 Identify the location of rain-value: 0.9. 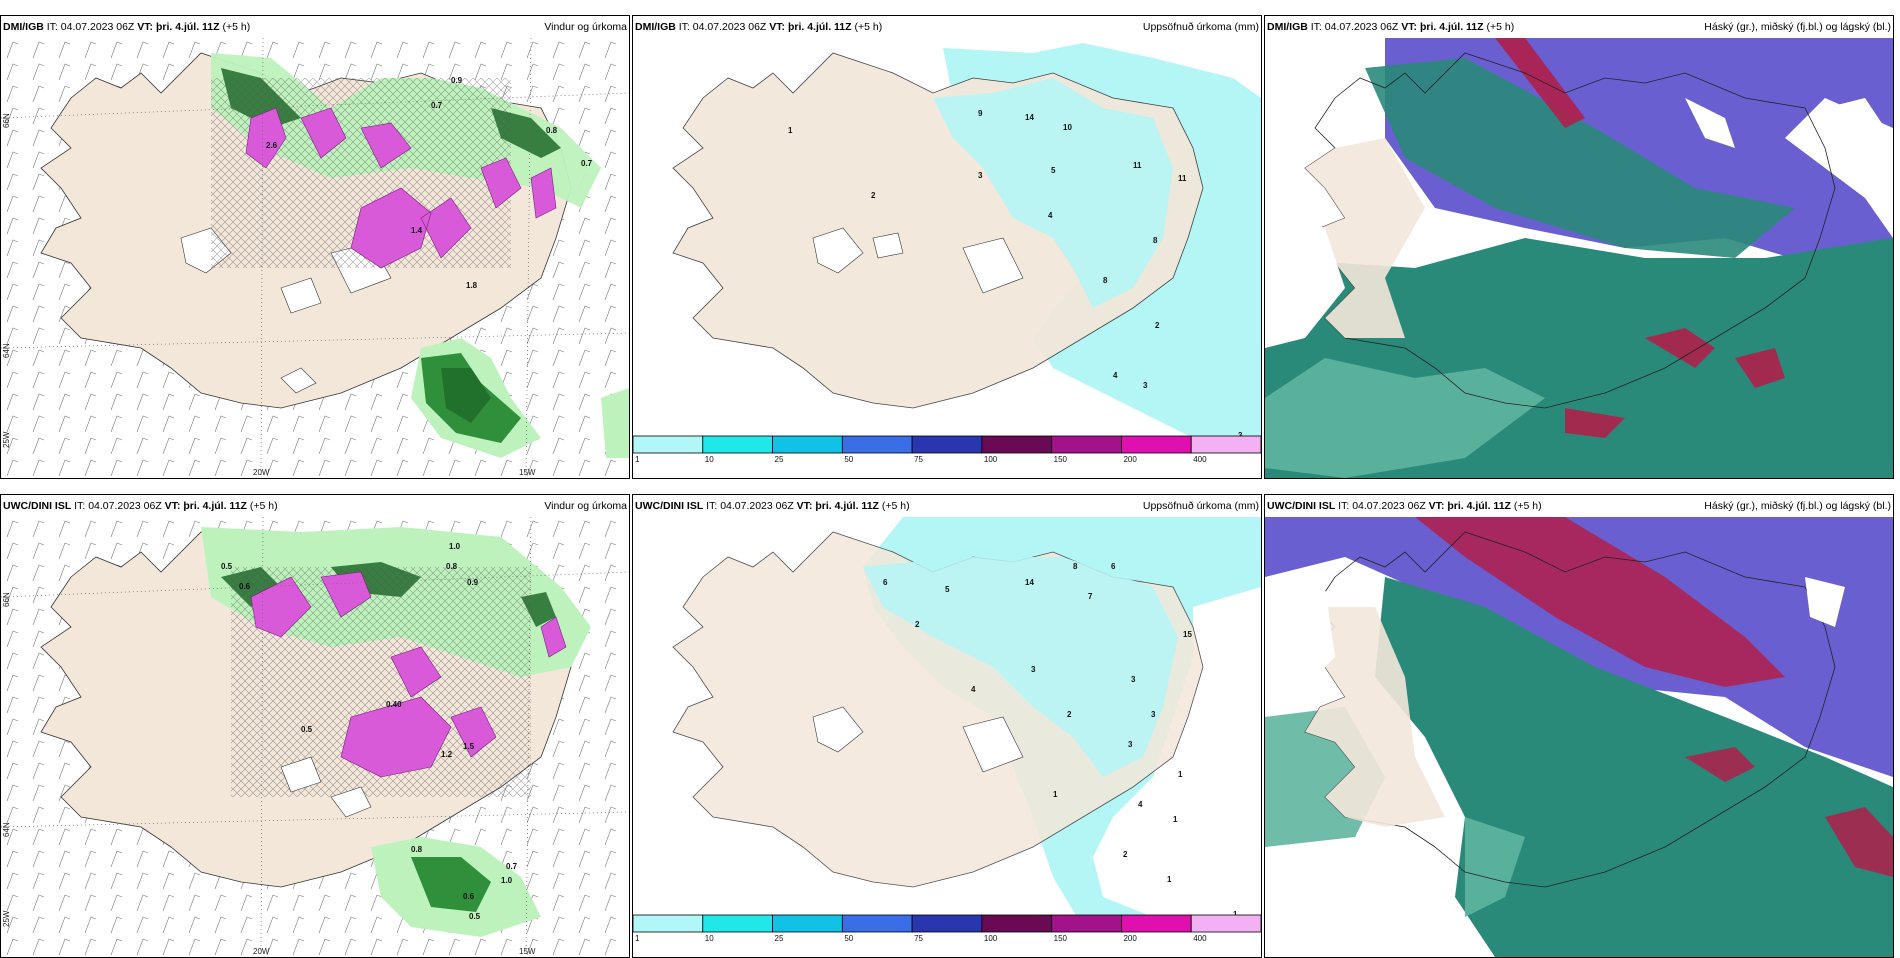
(473, 582).